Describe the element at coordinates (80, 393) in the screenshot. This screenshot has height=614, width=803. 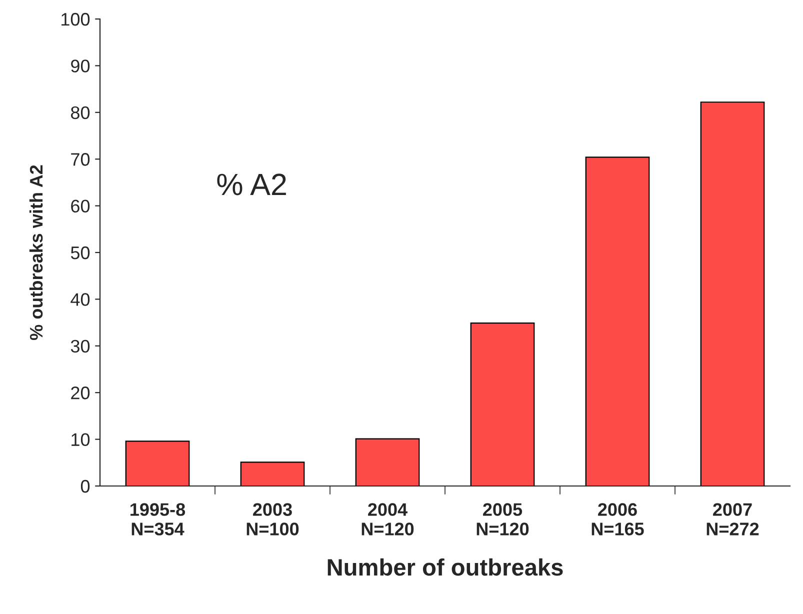
I see `y-tick-label: 20` at that location.